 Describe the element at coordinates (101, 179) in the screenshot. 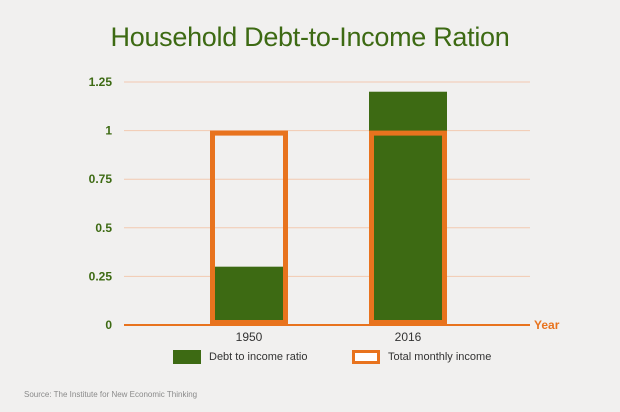

I see `y-tick-label: 0.75` at that location.